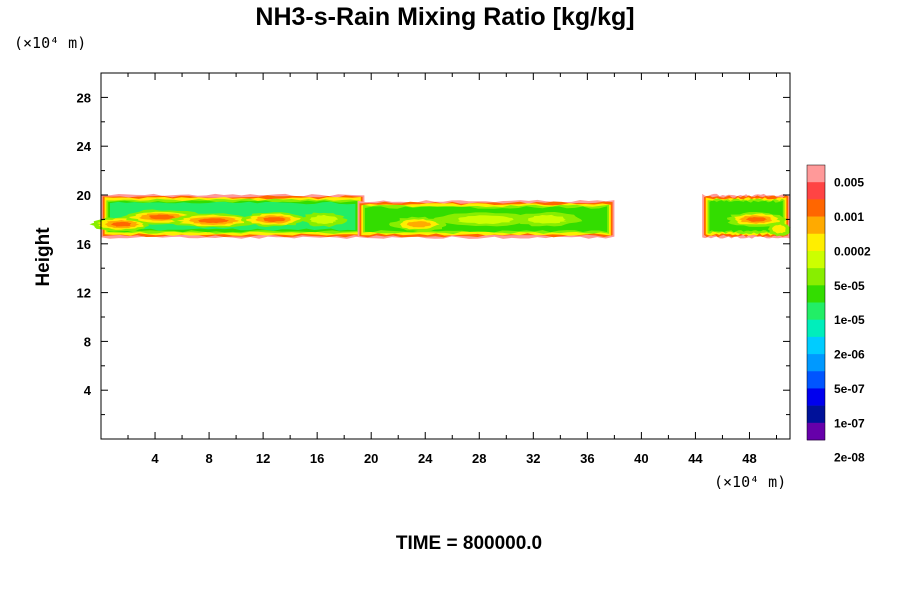  What do you see at coordinates (750, 482) in the screenshot?
I see `x-unit-label: (×10⁴ m)` at bounding box center [750, 482].